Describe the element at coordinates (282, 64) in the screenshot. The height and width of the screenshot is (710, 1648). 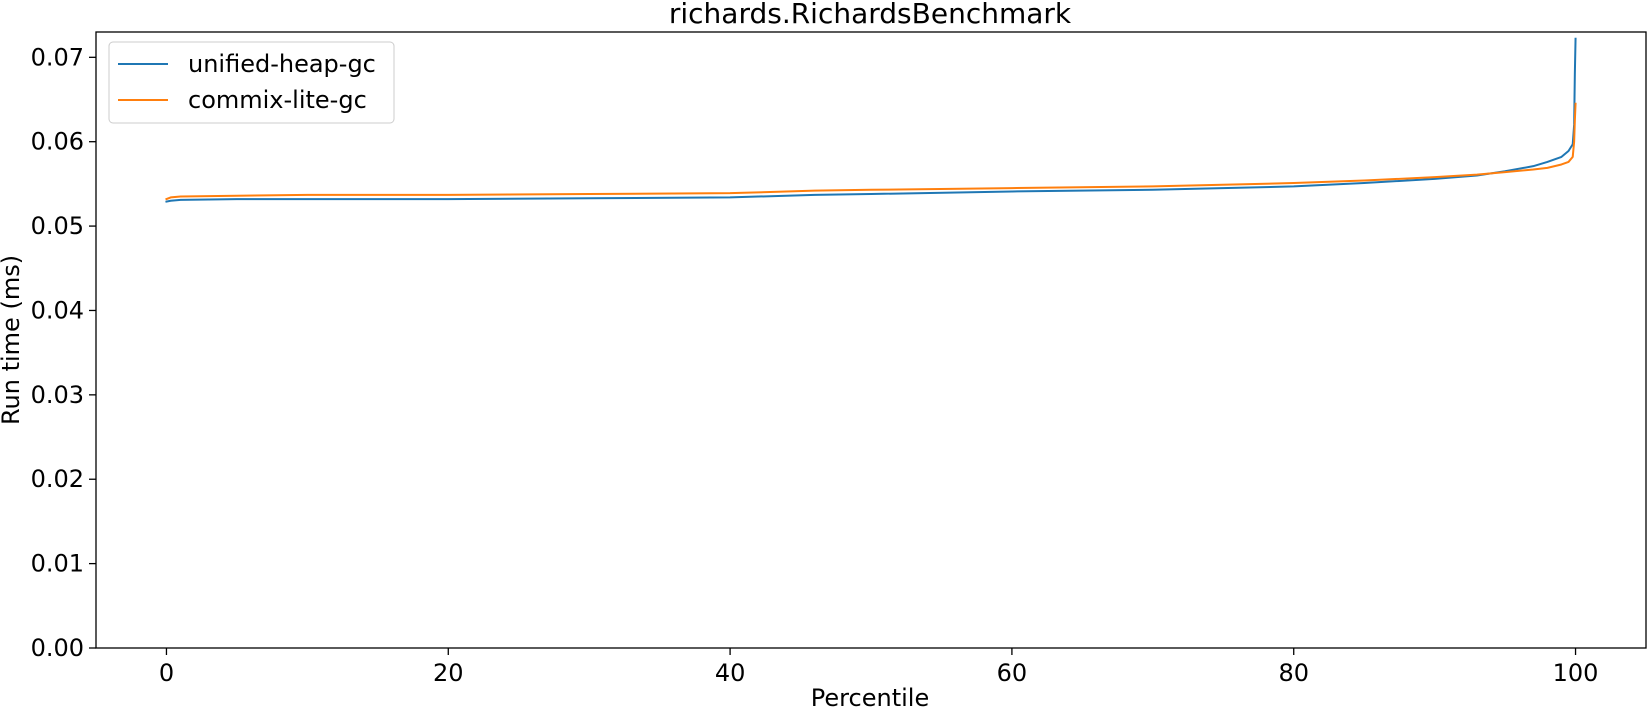
I see `legend-label-unified-heap-gc: unified-heap-gc` at that location.